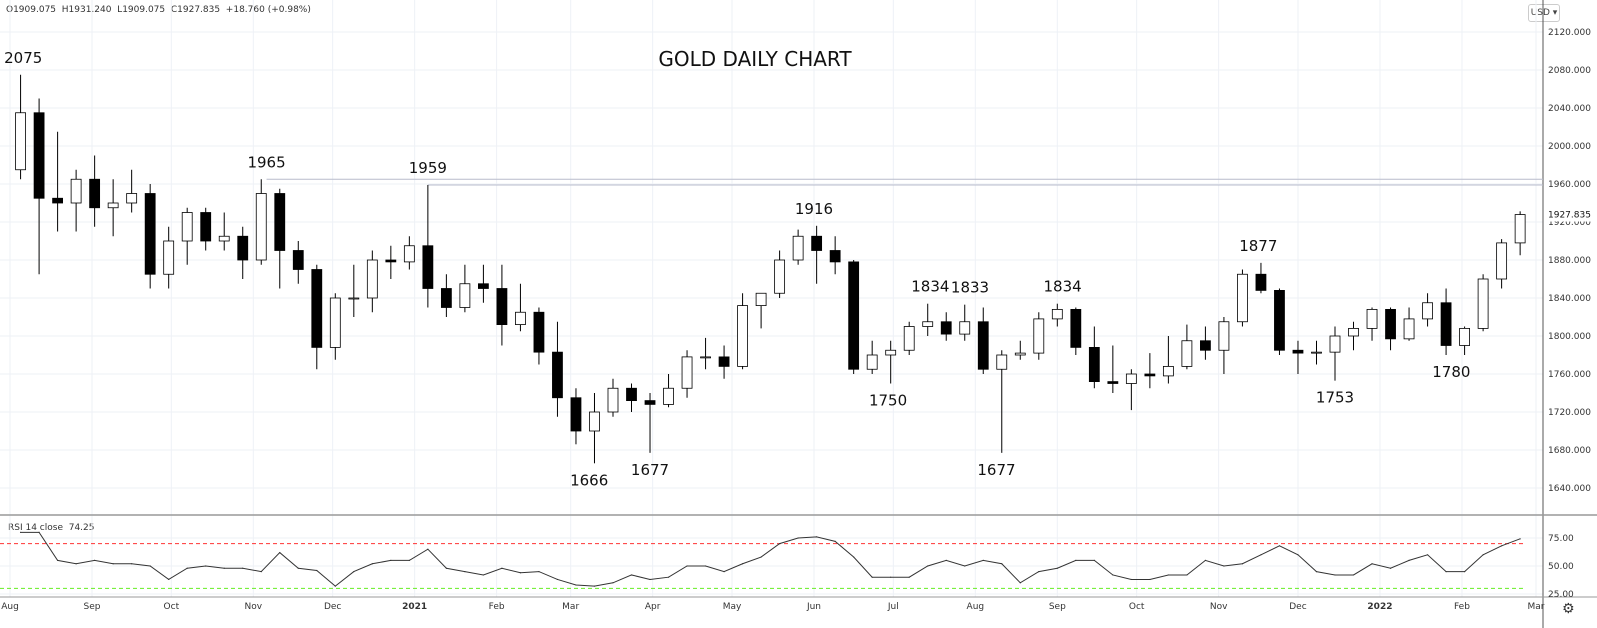  I want to click on price-annotation: 1959, so click(428, 168).